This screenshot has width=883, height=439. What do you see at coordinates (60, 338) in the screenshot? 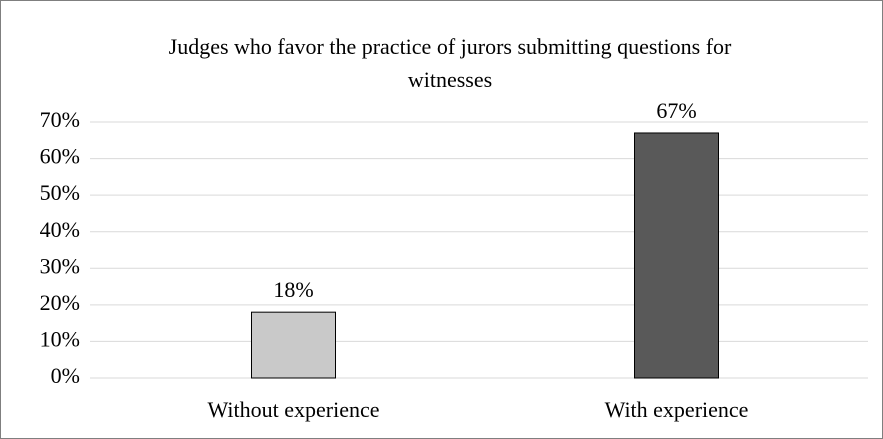
I see `y-tick-label: 10%` at bounding box center [60, 338].